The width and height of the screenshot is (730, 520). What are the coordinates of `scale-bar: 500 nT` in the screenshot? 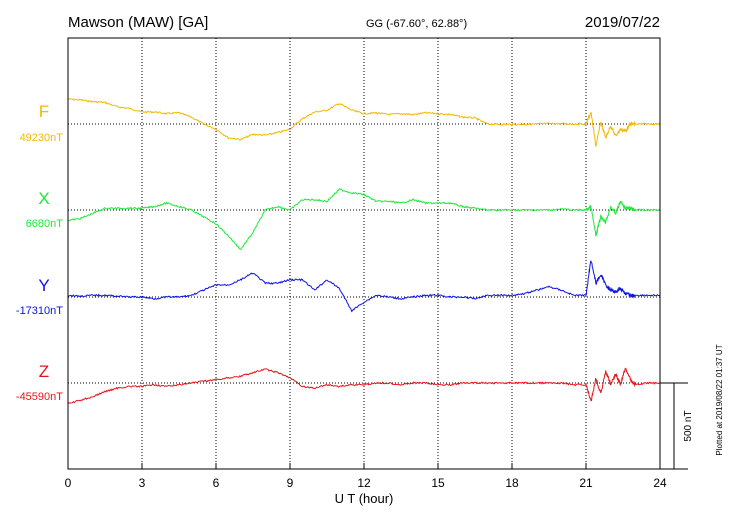 It's located at (677, 426).